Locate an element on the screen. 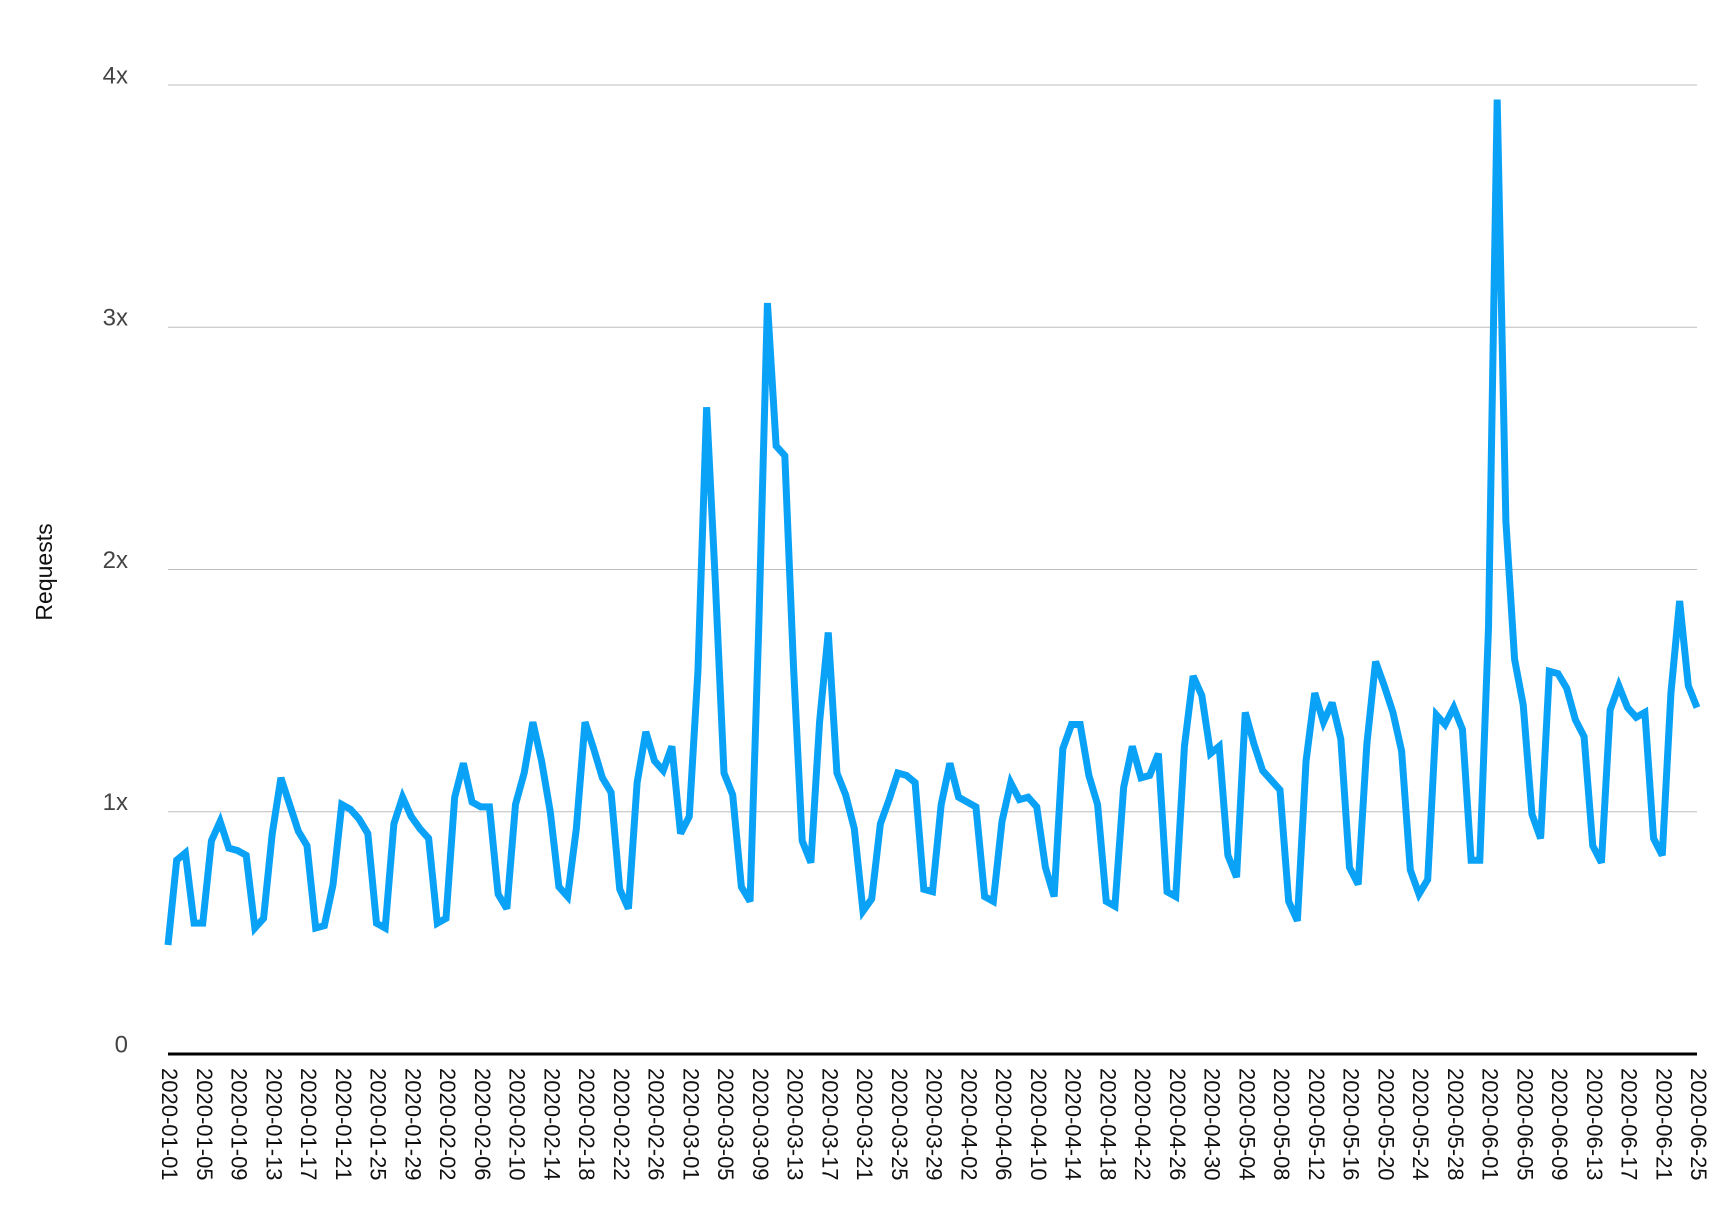 The image size is (1734, 1230). x-tick-label: 2020-04-18 is located at coordinates (1107, 1124).